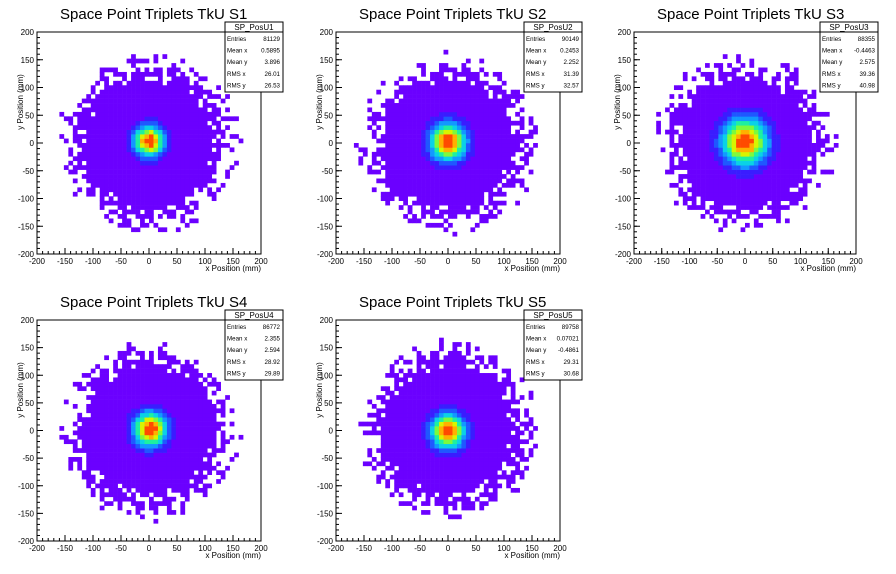 The width and height of the screenshot is (896, 574). Describe the element at coordinates (272, 327) in the screenshot. I see `stats-value: 86772` at that location.